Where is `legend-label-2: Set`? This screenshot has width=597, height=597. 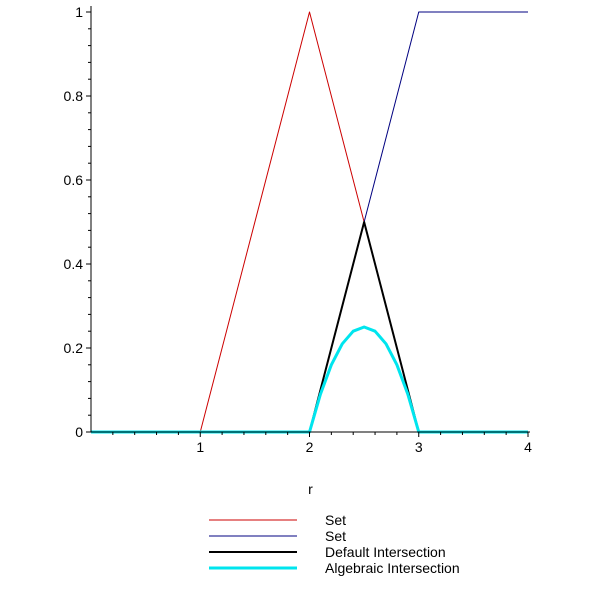
legend-label-2: Set is located at coordinates (335, 536).